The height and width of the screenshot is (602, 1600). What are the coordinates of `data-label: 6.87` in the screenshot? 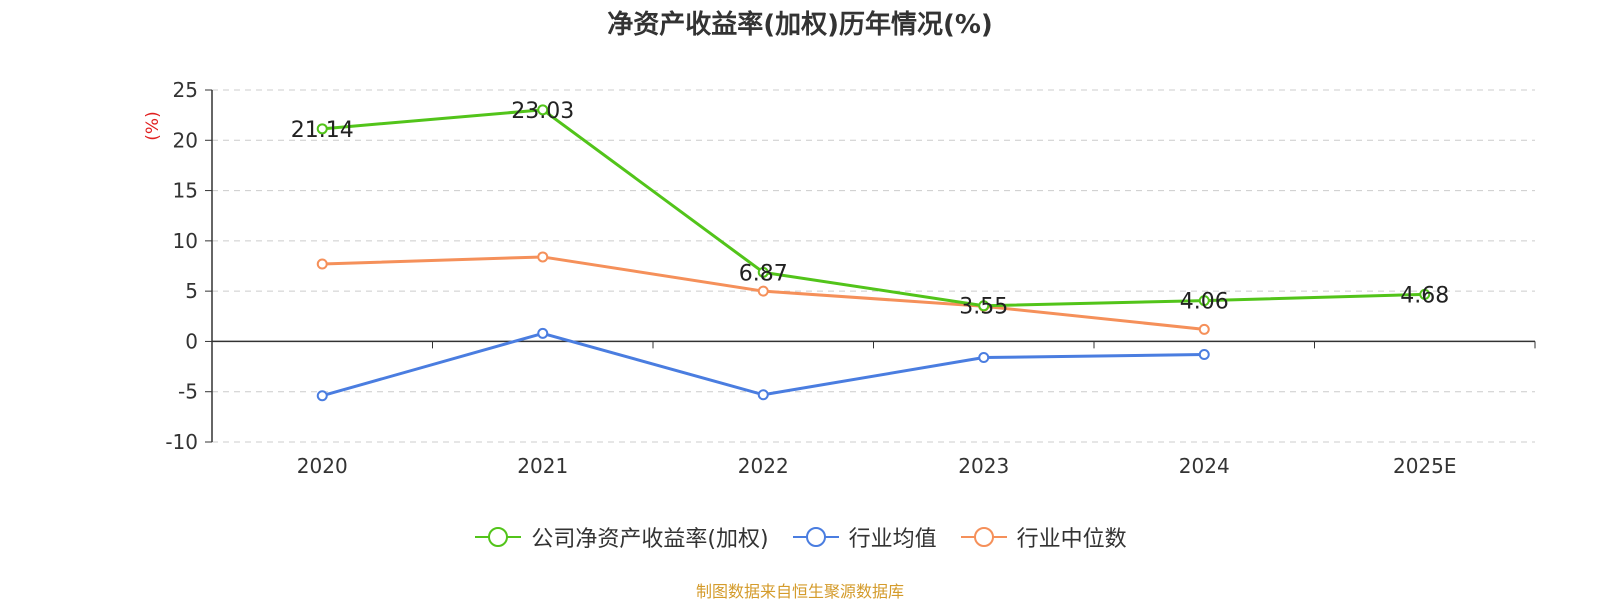 It's located at (763, 273).